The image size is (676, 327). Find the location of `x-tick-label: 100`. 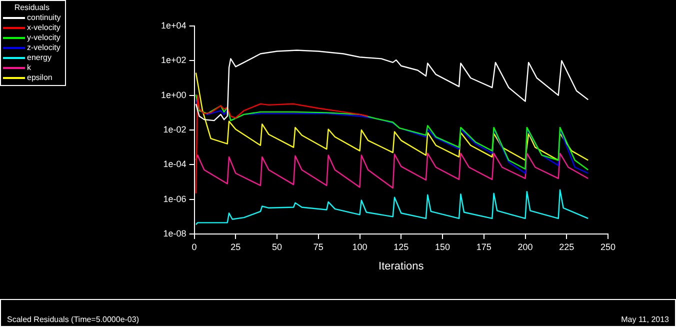

x-tick-label: 100 is located at coordinates (360, 247).